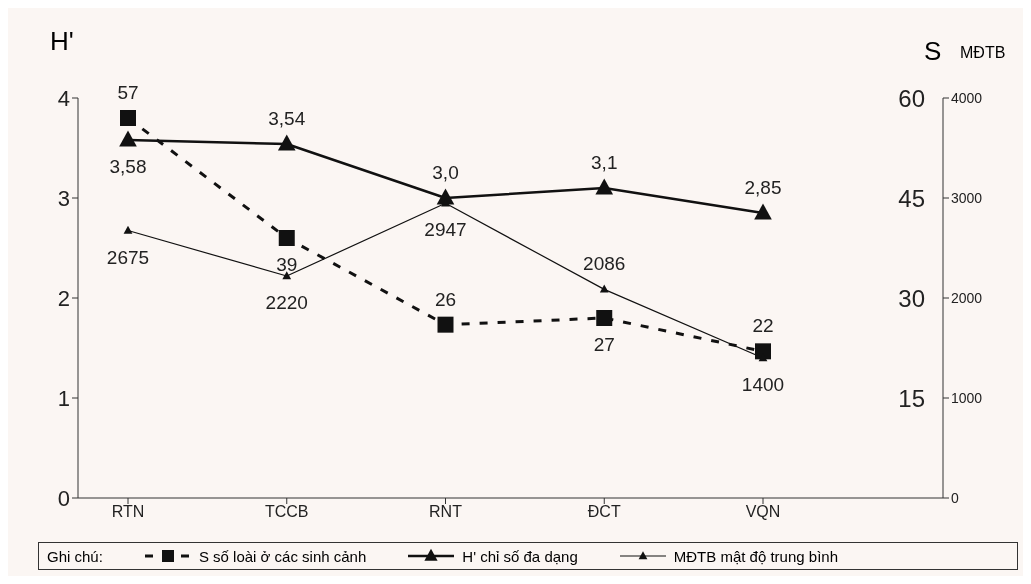 The image size is (1031, 584). I want to click on y2-tick-label: 45, so click(911, 198).